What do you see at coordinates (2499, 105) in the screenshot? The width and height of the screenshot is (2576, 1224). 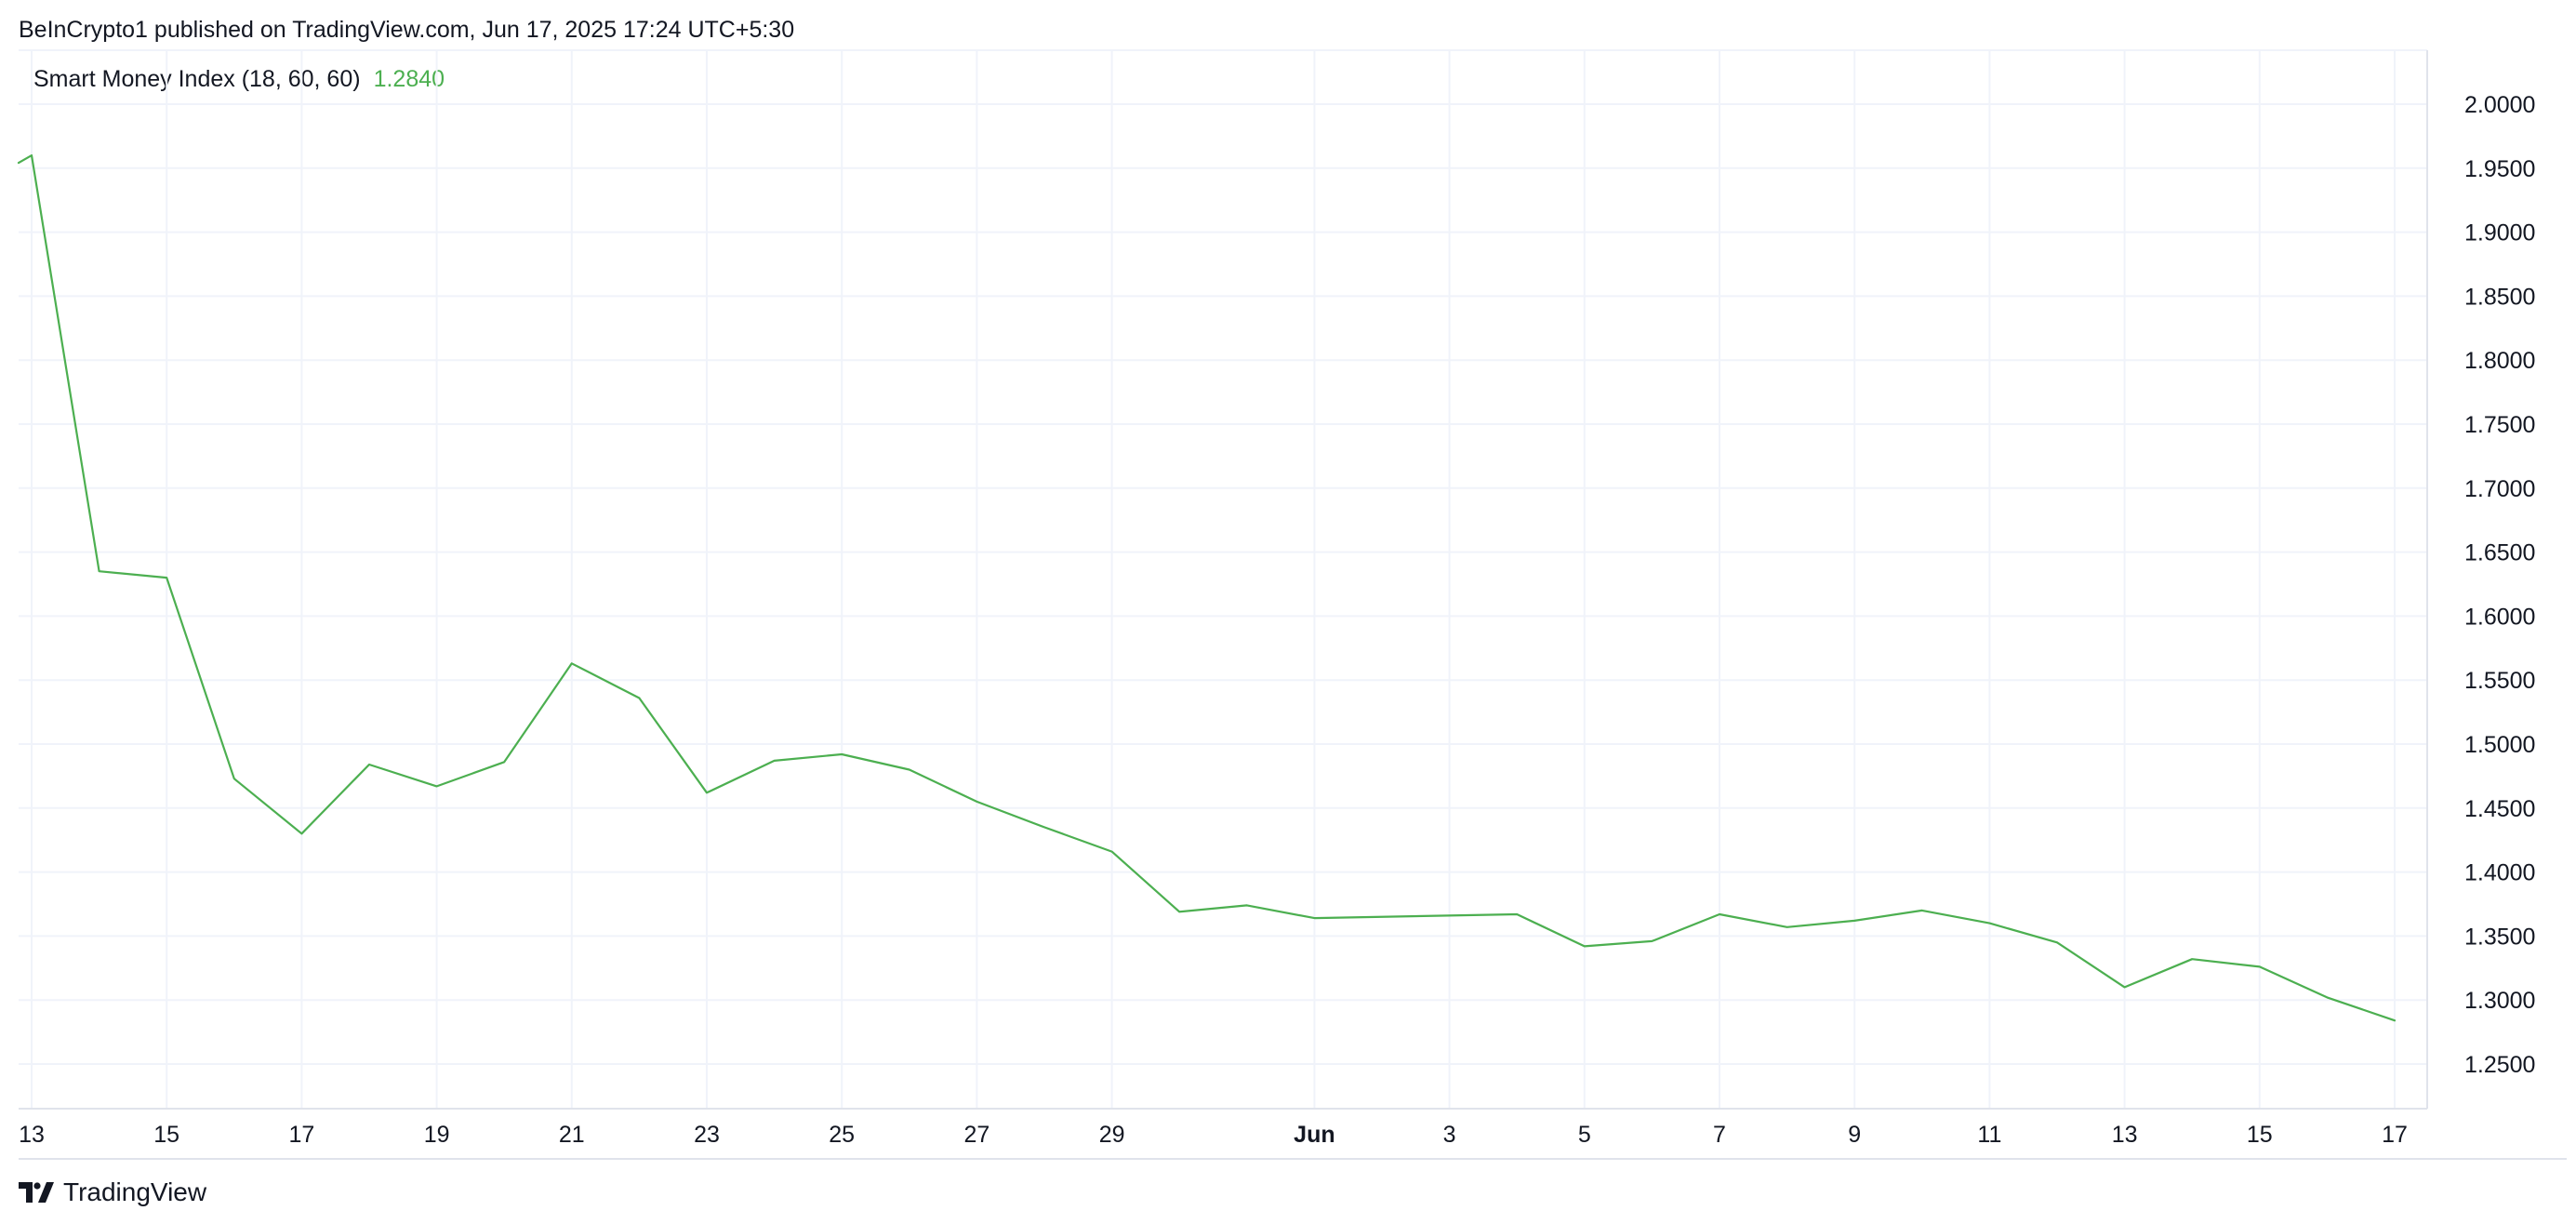 I see `price-tick-label: 2.0000` at bounding box center [2499, 105].